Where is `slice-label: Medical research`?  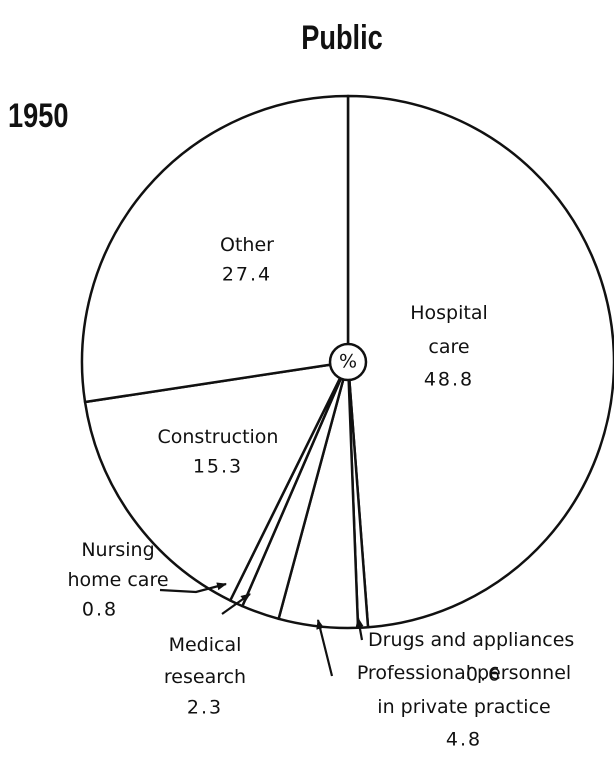 slice-label: Medical research is located at coordinates (205, 661).